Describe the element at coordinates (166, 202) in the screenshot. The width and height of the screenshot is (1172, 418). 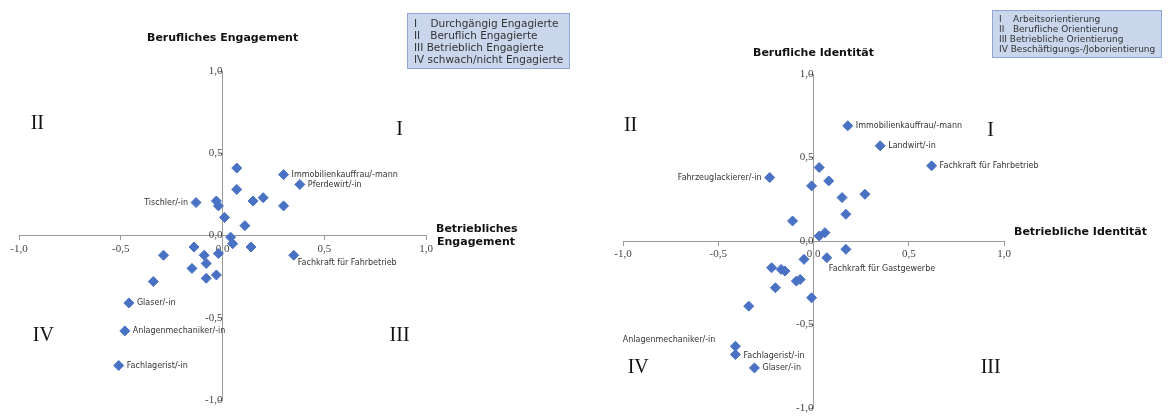
I see `annotation: Tischler/-in` at that location.